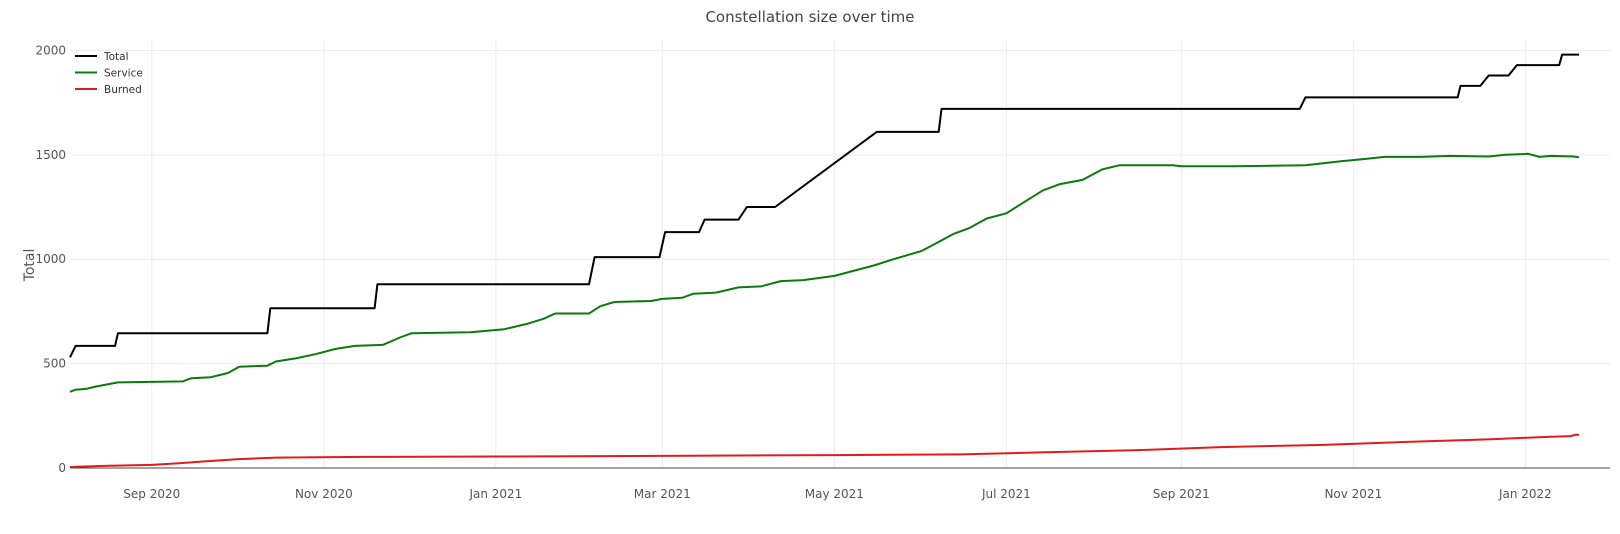  I want to click on y-tick-label: 1000, so click(50, 259).